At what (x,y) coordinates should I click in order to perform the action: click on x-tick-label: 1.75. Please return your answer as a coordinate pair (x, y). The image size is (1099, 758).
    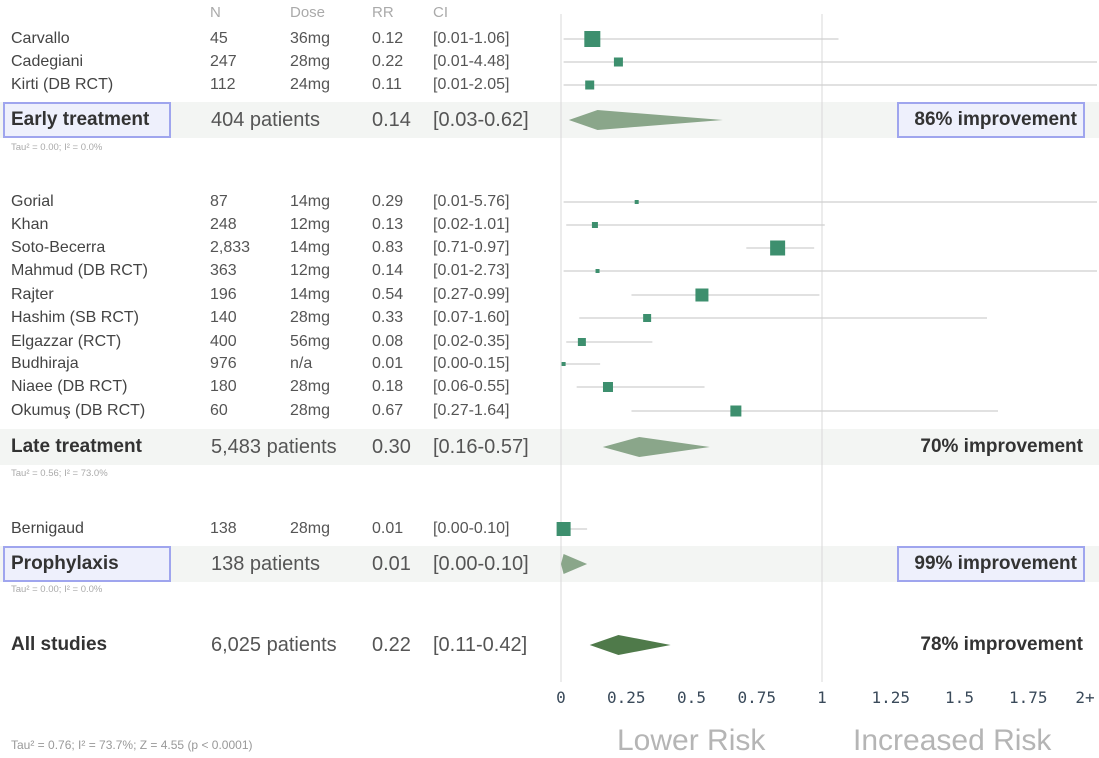
    Looking at the image, I should click on (1028, 697).